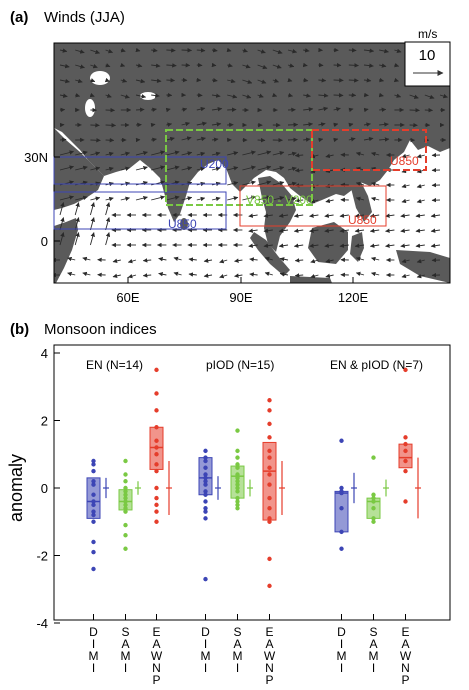 The width and height of the screenshot is (469, 690). I want to click on y-tick-label: -2, so click(42, 556).